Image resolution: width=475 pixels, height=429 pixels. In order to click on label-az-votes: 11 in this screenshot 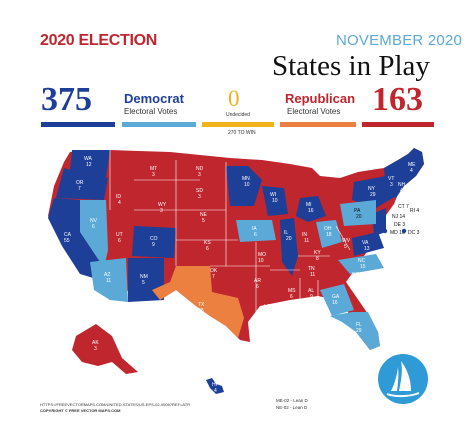, I will do `click(108, 281)`.